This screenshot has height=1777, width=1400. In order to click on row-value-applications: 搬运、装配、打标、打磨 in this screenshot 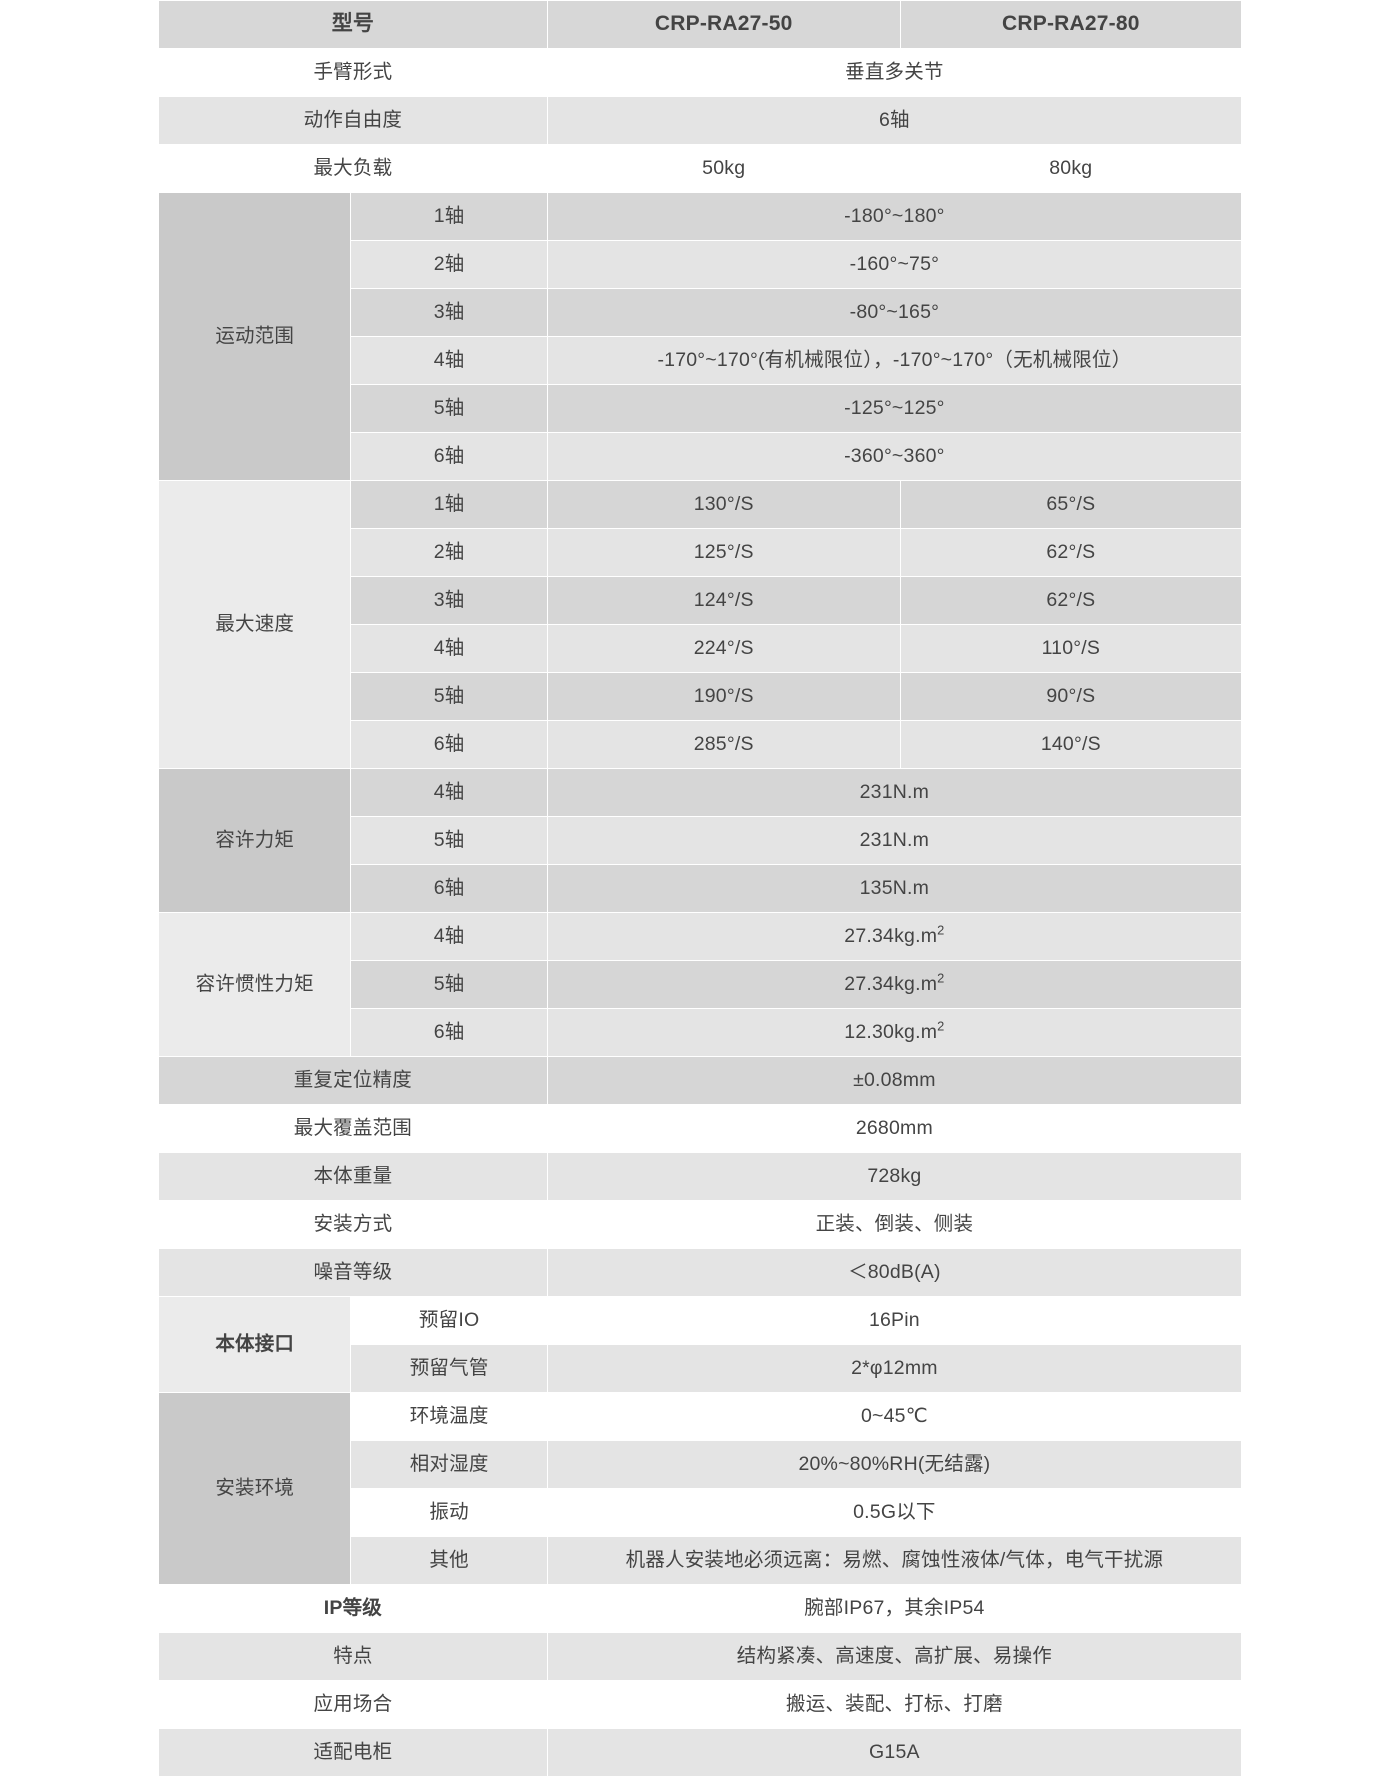, I will do `click(894, 1704)`.